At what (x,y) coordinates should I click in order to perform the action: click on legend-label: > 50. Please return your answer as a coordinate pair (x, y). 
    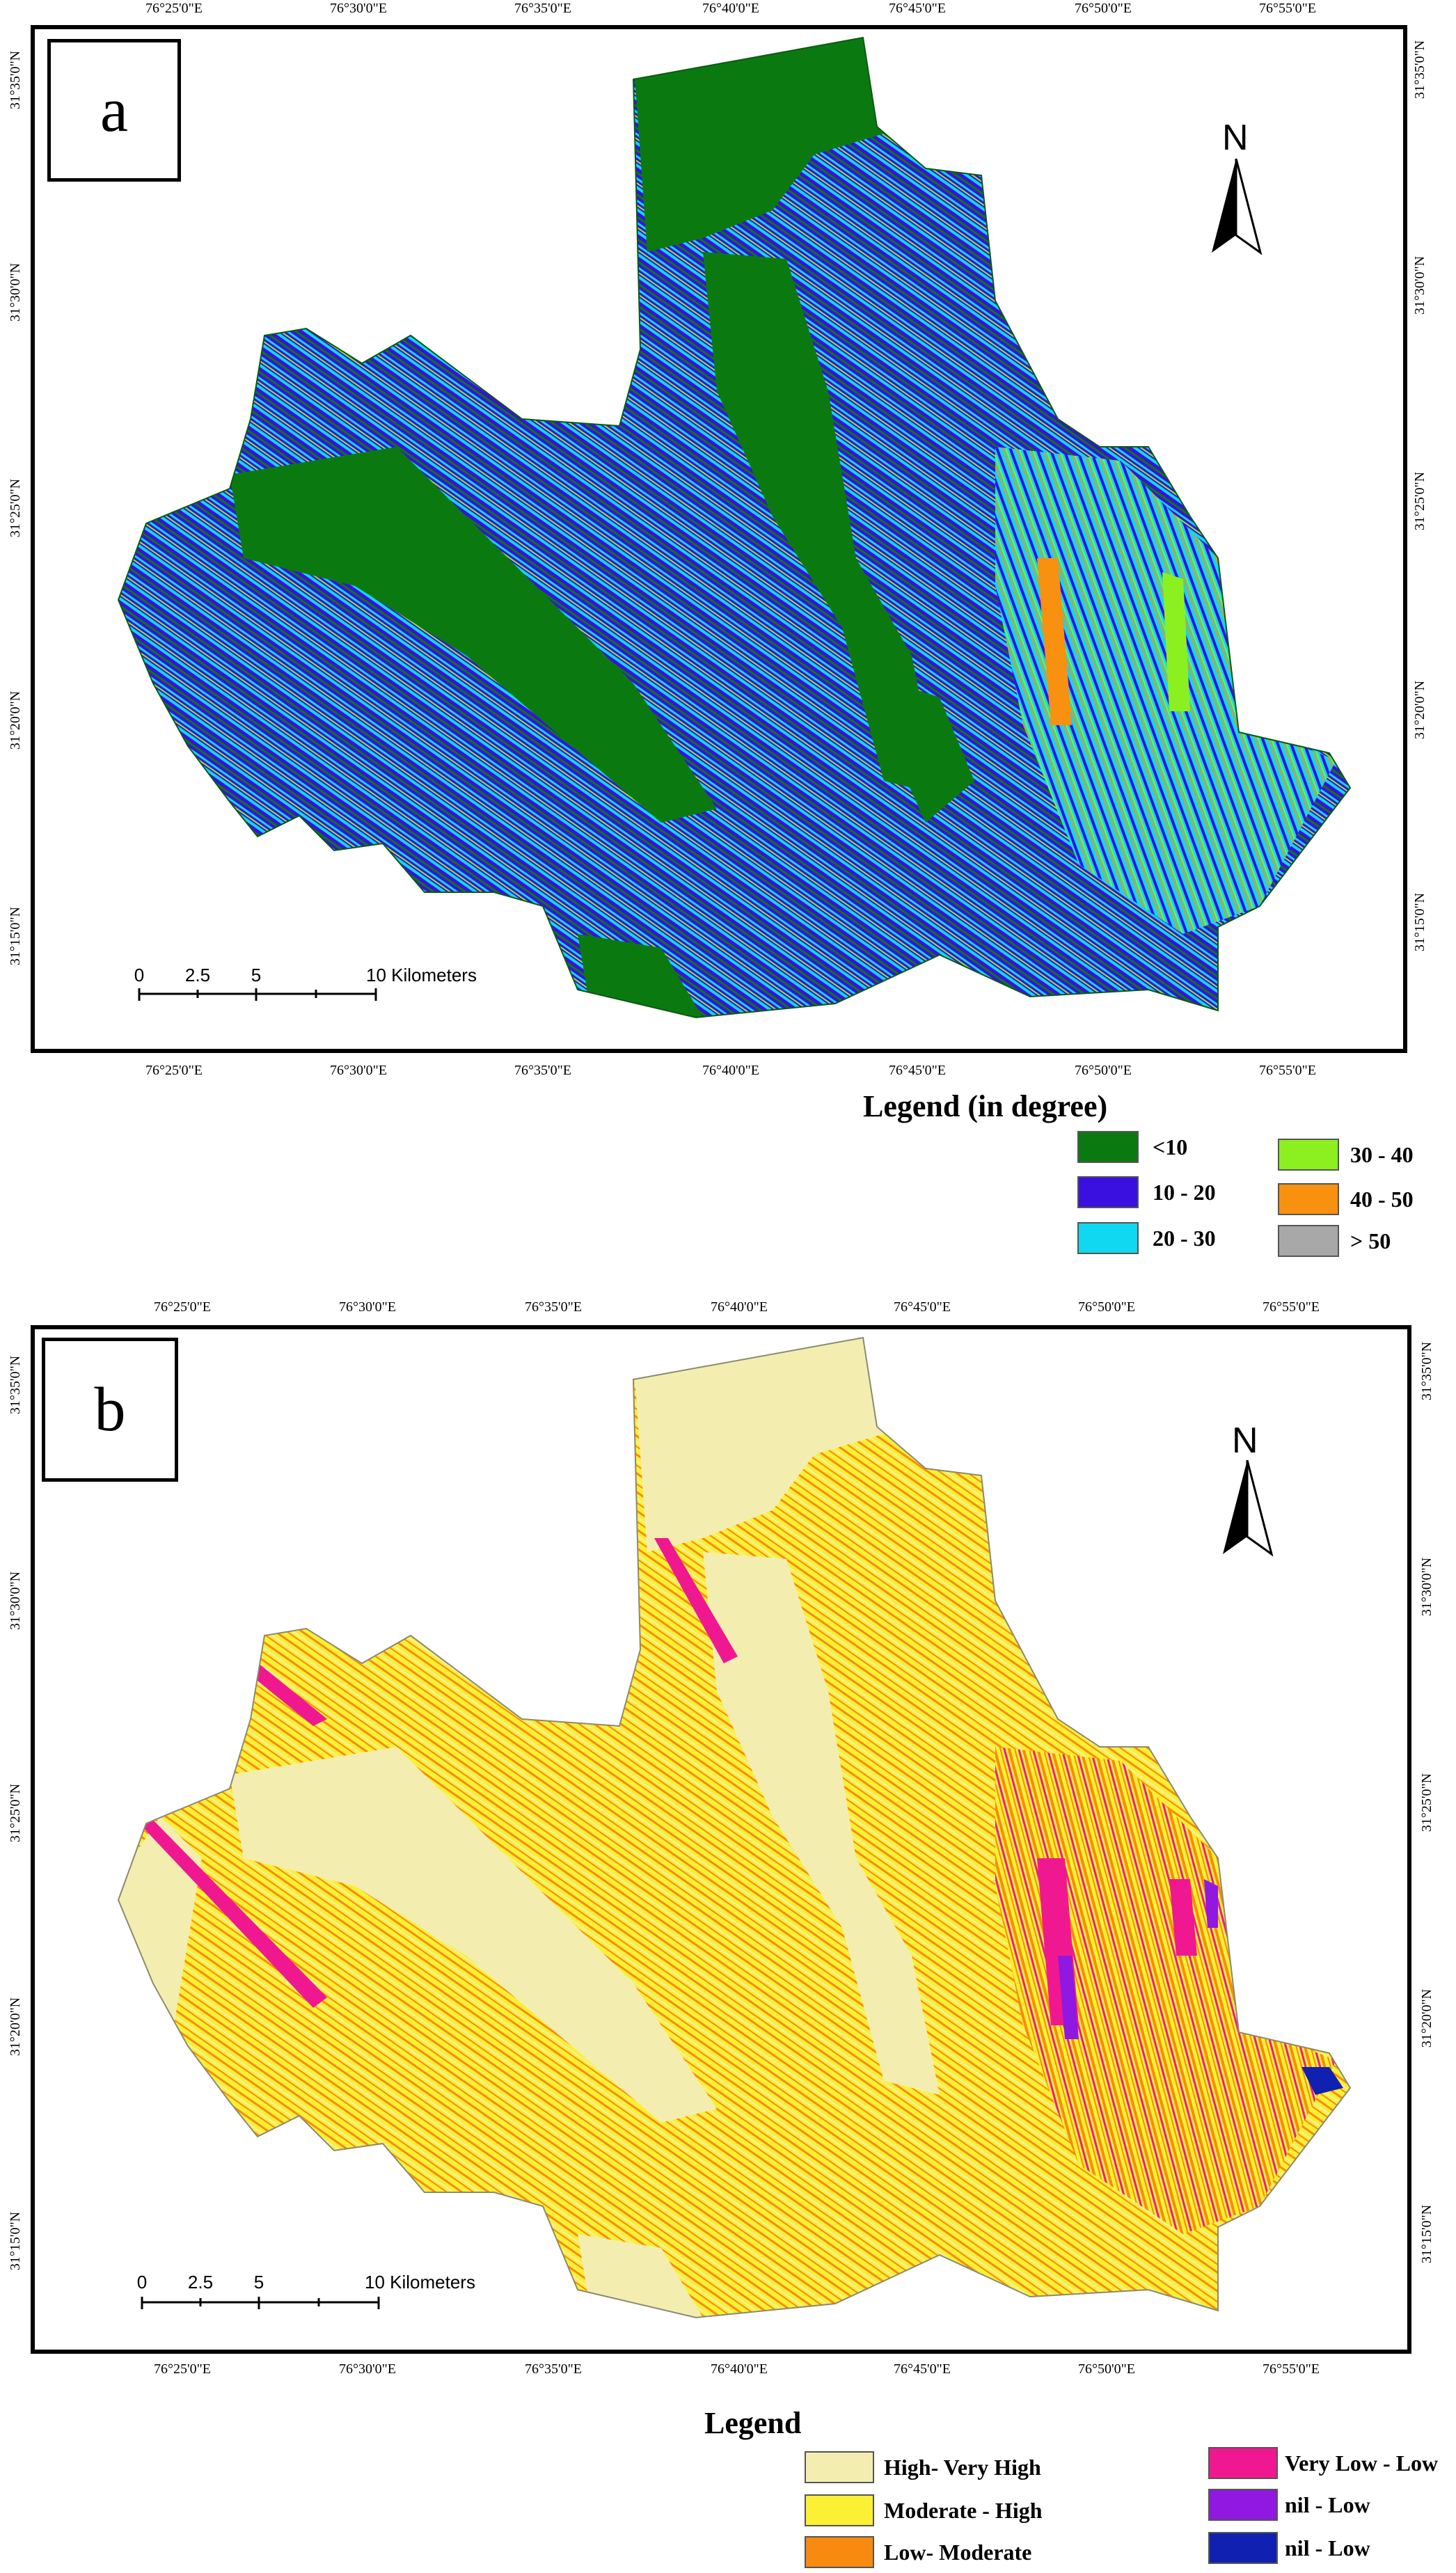
    Looking at the image, I should click on (1370, 1241).